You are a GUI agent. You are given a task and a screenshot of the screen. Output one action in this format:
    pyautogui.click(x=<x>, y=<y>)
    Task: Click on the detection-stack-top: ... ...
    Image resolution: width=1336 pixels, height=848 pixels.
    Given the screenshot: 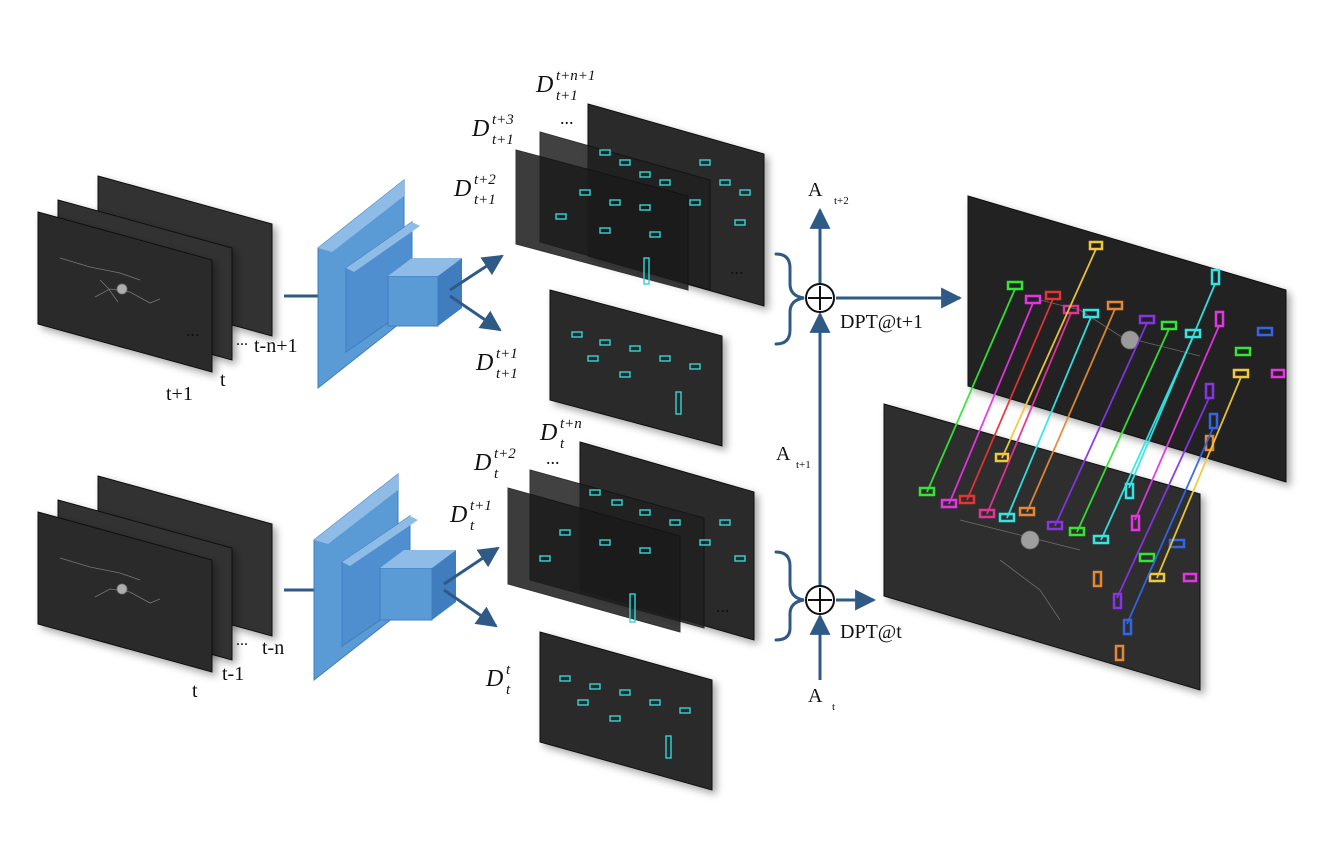 What is the action you would take?
    pyautogui.click(x=640, y=275)
    